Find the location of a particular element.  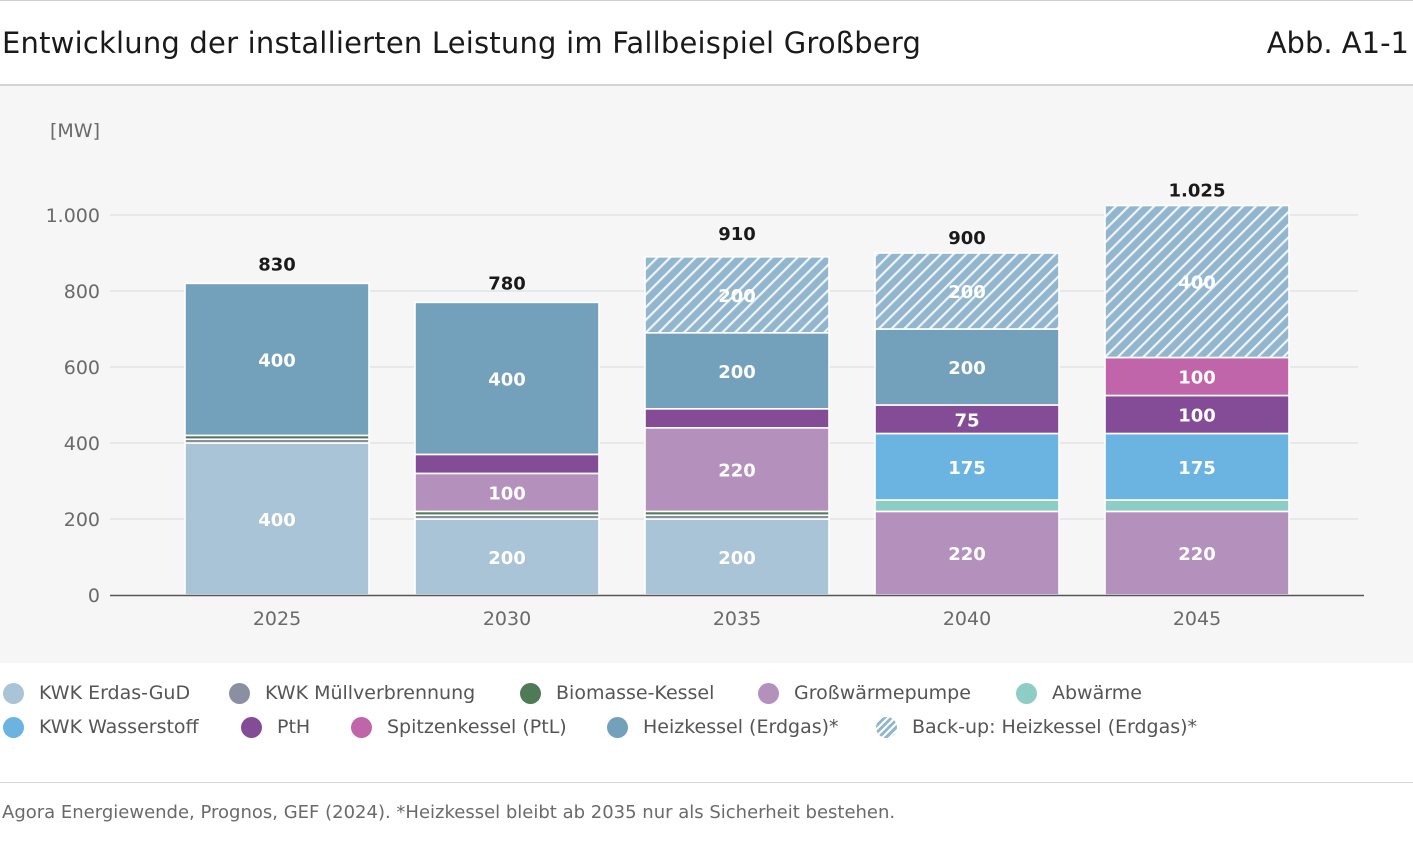

legend-item: KWK Wasserstoff is located at coordinates (101, 727).